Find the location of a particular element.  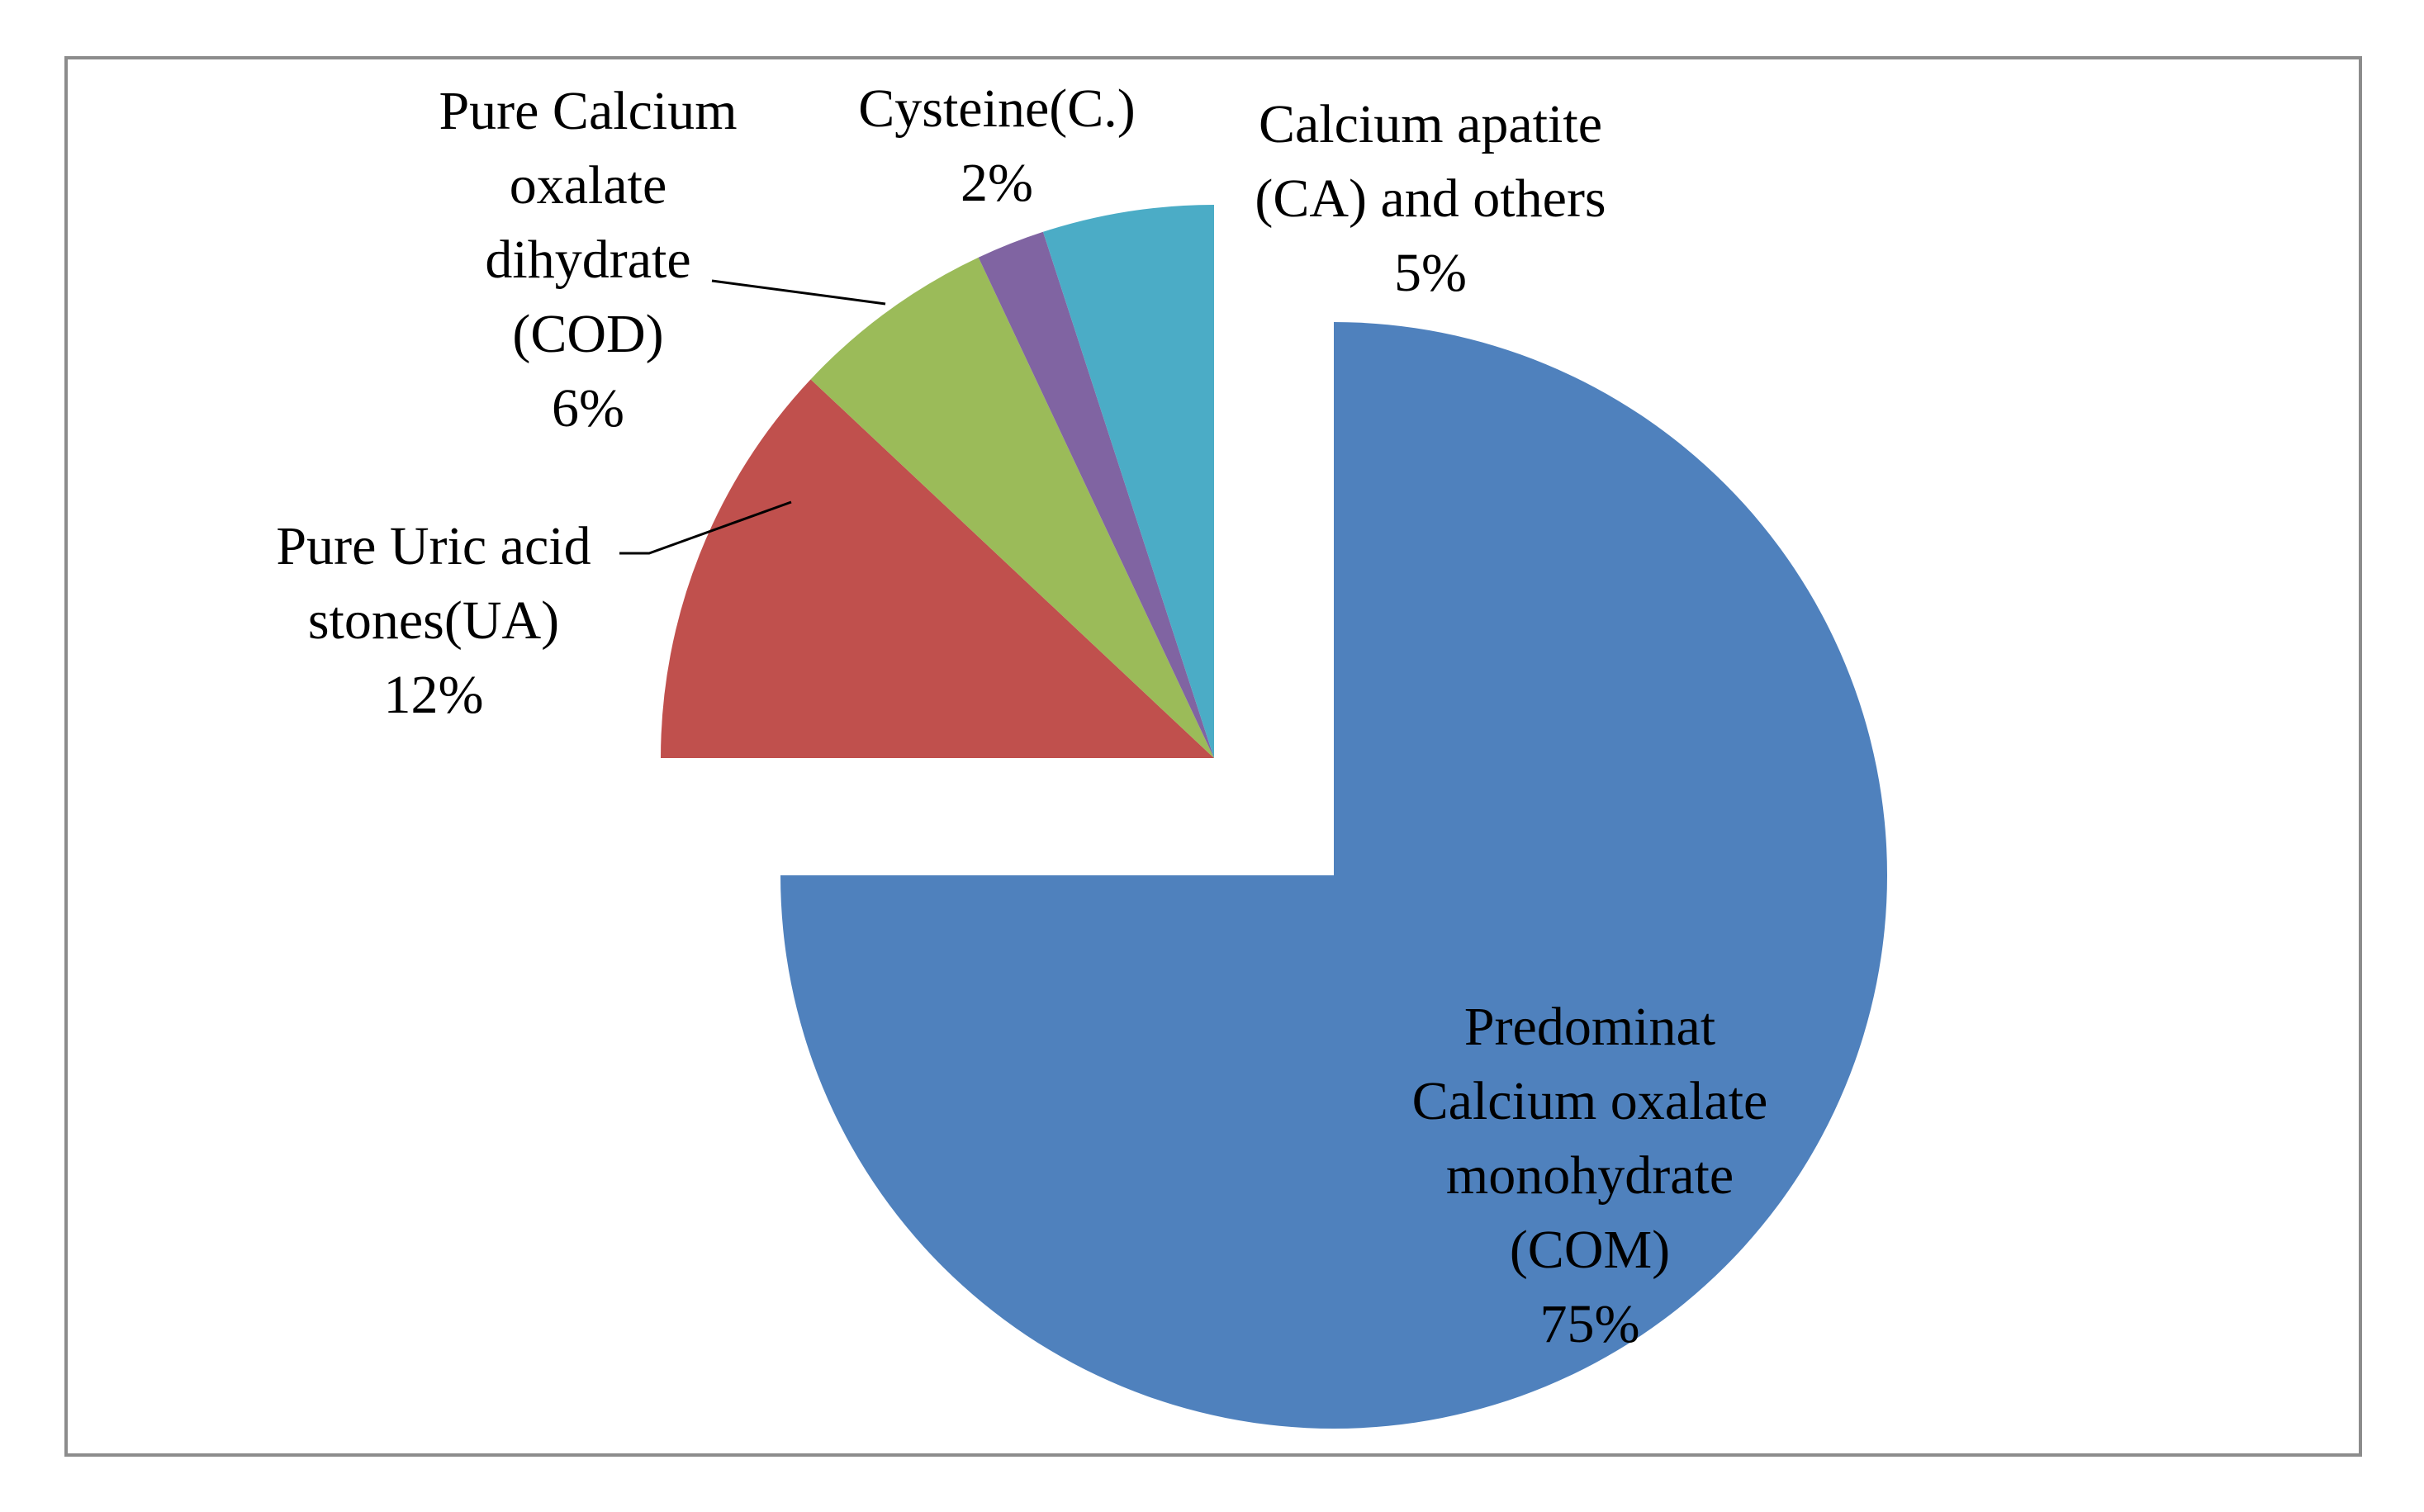

slice-label-2-line-2: dihydrate is located at coordinates (587, 260).